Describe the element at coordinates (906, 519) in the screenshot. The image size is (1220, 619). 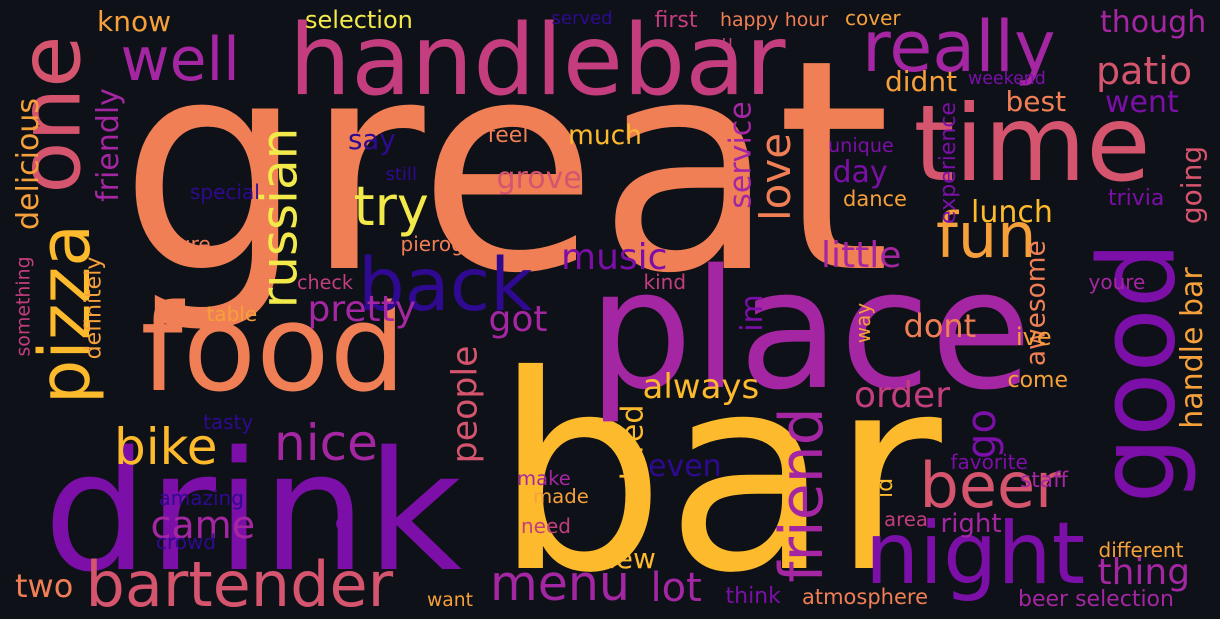
I see `word-area: area` at that location.